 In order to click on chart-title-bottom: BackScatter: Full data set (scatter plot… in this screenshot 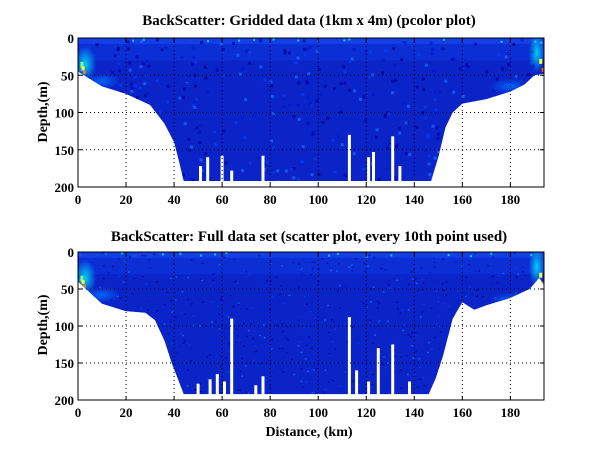, I will do `click(309, 237)`.